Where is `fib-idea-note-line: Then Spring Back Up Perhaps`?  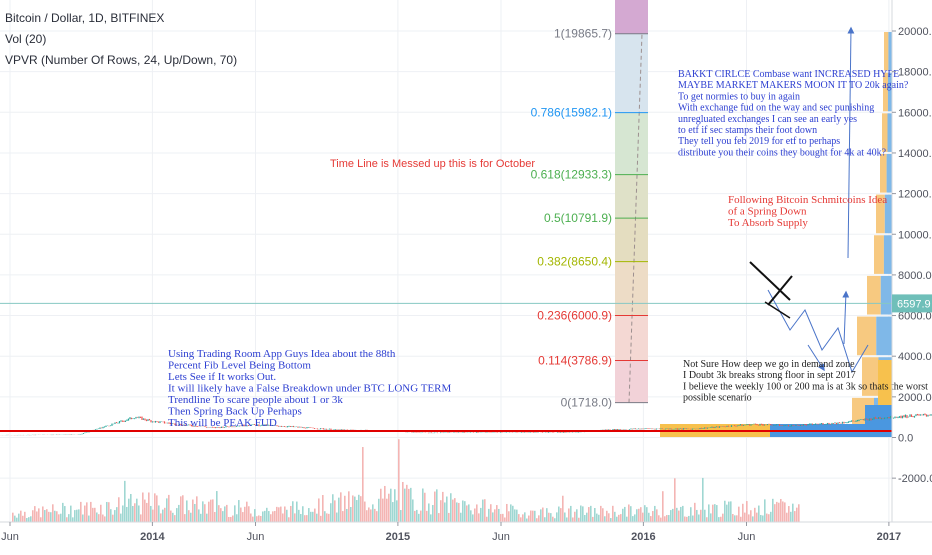
fib-idea-note-line: Then Spring Back Up Perhaps is located at coordinates (235, 412).